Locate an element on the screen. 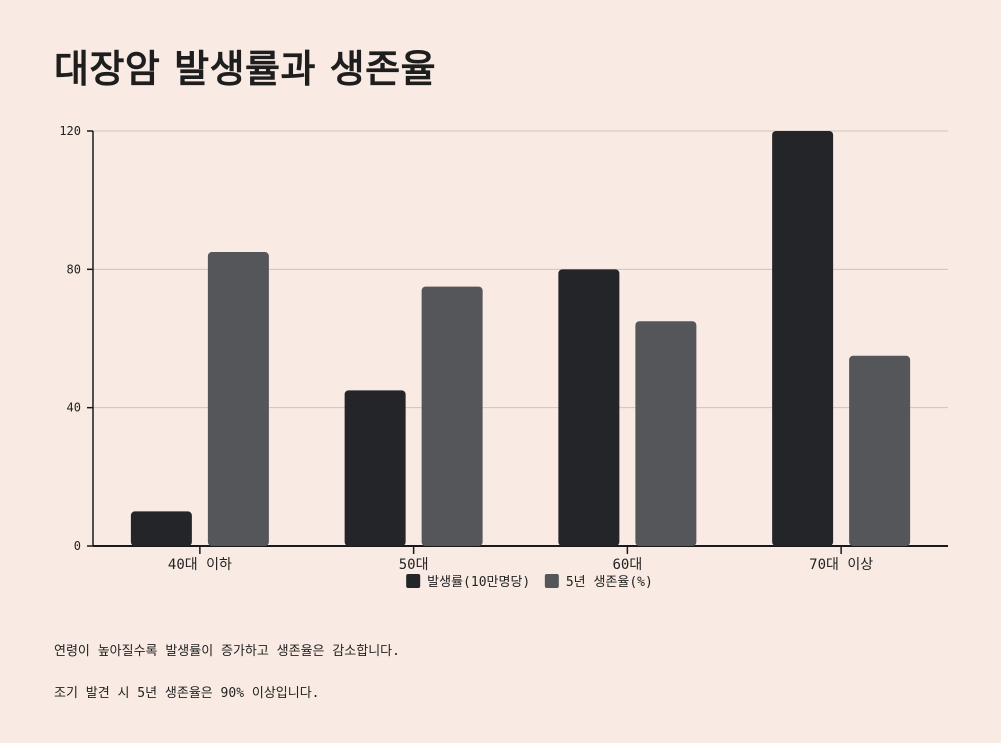  y-tick-label: 80 is located at coordinates (74, 269).